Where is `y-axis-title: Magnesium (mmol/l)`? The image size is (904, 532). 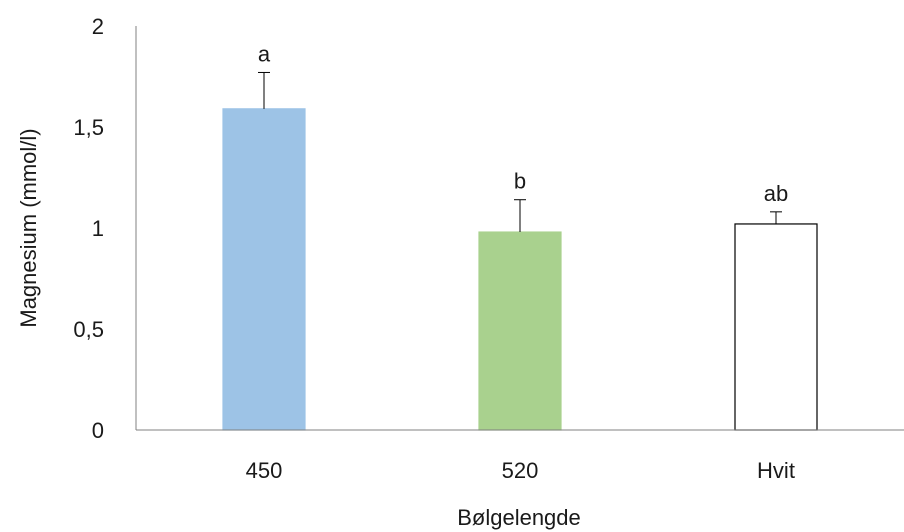
y-axis-title: Magnesium (mmol/l) is located at coordinates (28, 227).